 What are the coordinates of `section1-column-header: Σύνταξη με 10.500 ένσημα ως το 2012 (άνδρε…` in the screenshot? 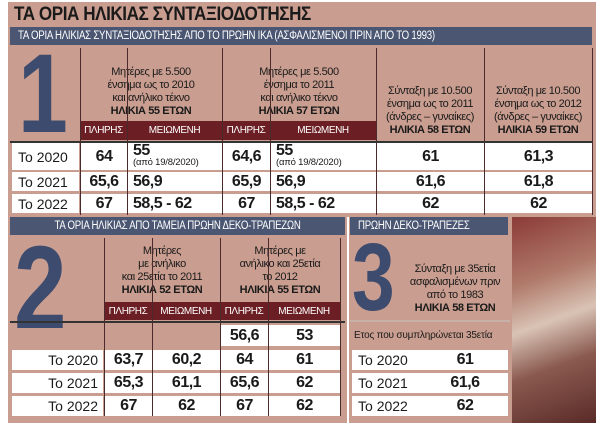 It's located at (538, 94).